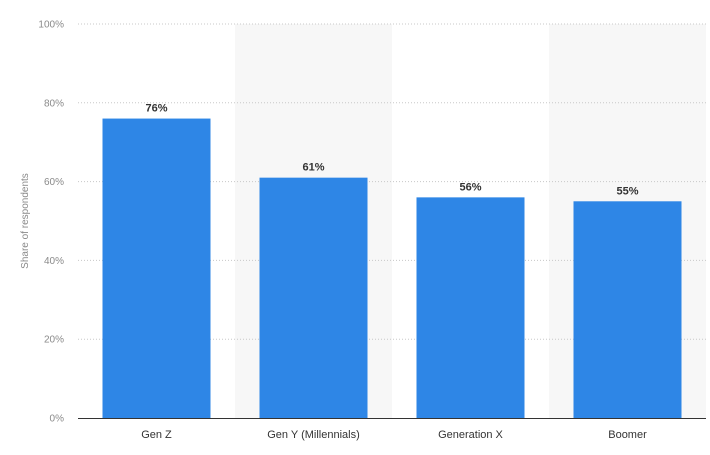 Image resolution: width=710 pixels, height=455 pixels. I want to click on data-label-1: 61%, so click(313, 168).